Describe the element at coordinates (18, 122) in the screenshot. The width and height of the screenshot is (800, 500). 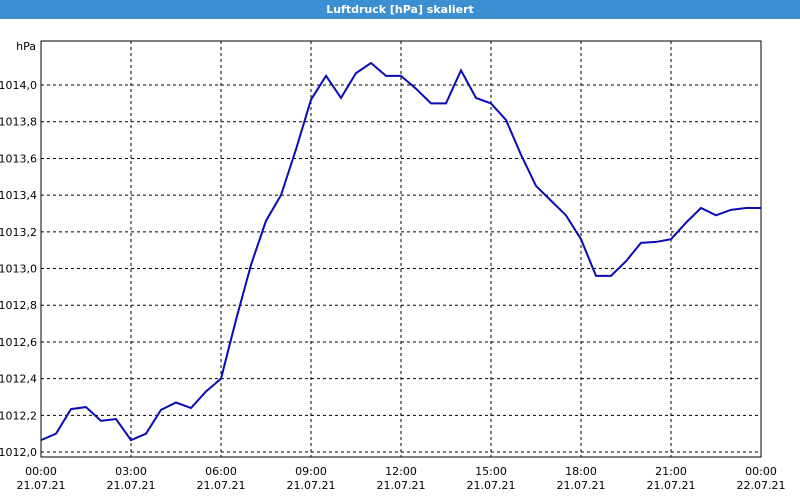
I see `y-tick-label: 1013,8` at that location.